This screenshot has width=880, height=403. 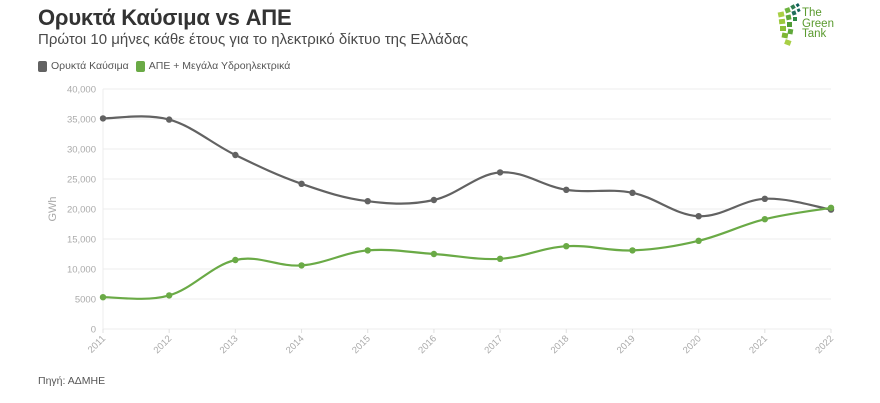 I want to click on y-tick-label: 5000, so click(x=85, y=300).